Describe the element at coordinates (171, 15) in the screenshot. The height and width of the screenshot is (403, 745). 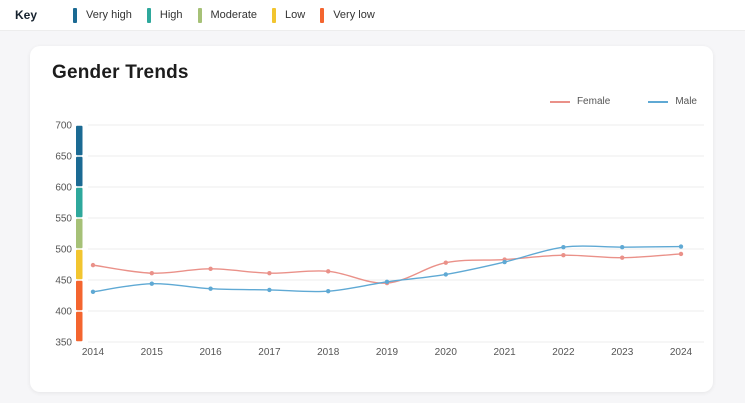
I see `key-item-label: High` at that location.